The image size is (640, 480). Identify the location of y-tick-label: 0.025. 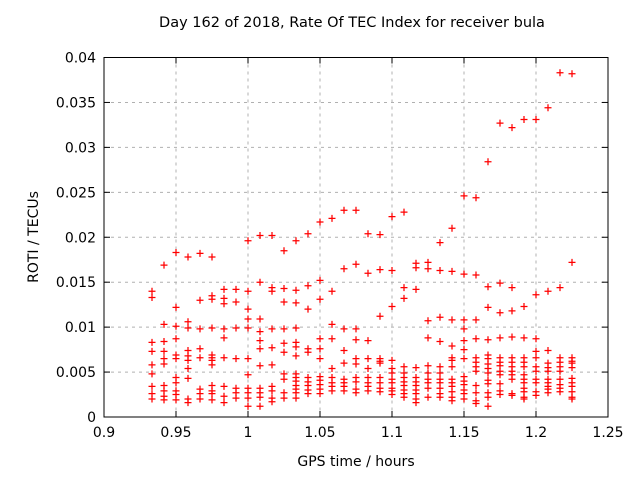
(76, 193).